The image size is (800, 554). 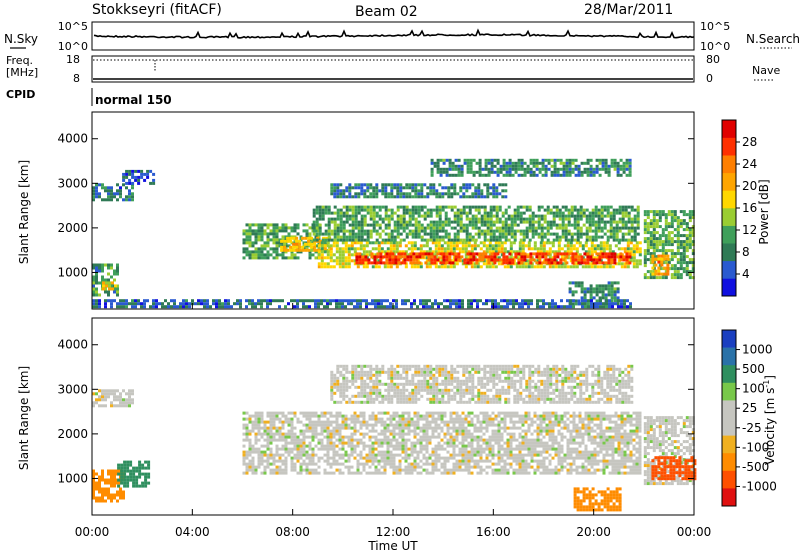 I want to click on power-cell-r1, so click(x=154, y=180).